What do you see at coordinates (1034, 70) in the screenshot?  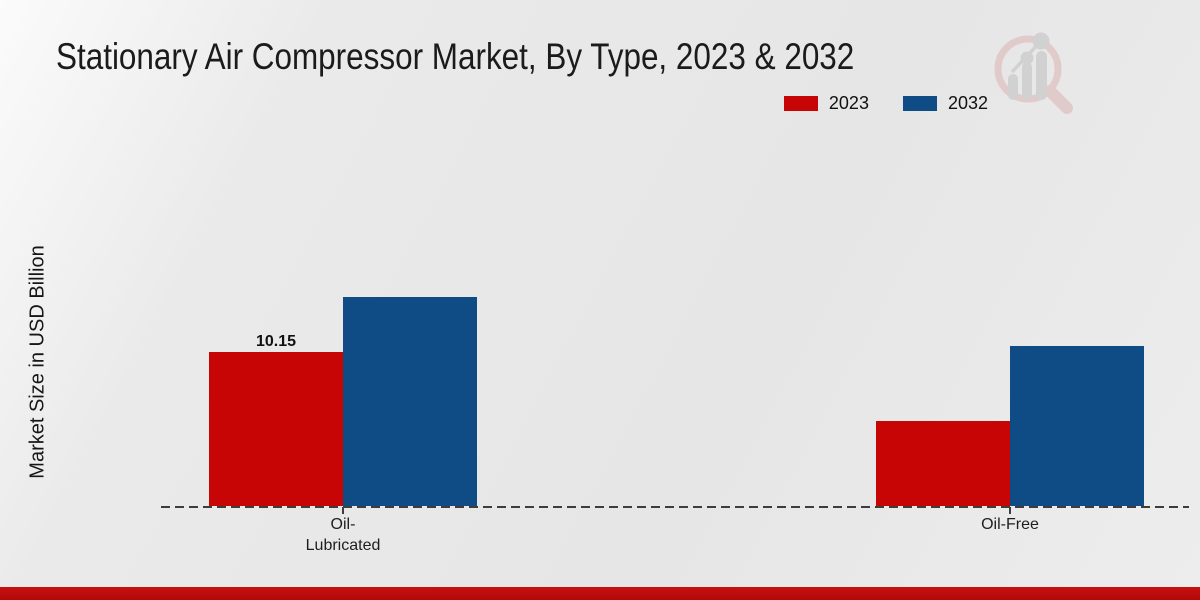 I see `bar-chart-magnifier-logo-icon` at bounding box center [1034, 70].